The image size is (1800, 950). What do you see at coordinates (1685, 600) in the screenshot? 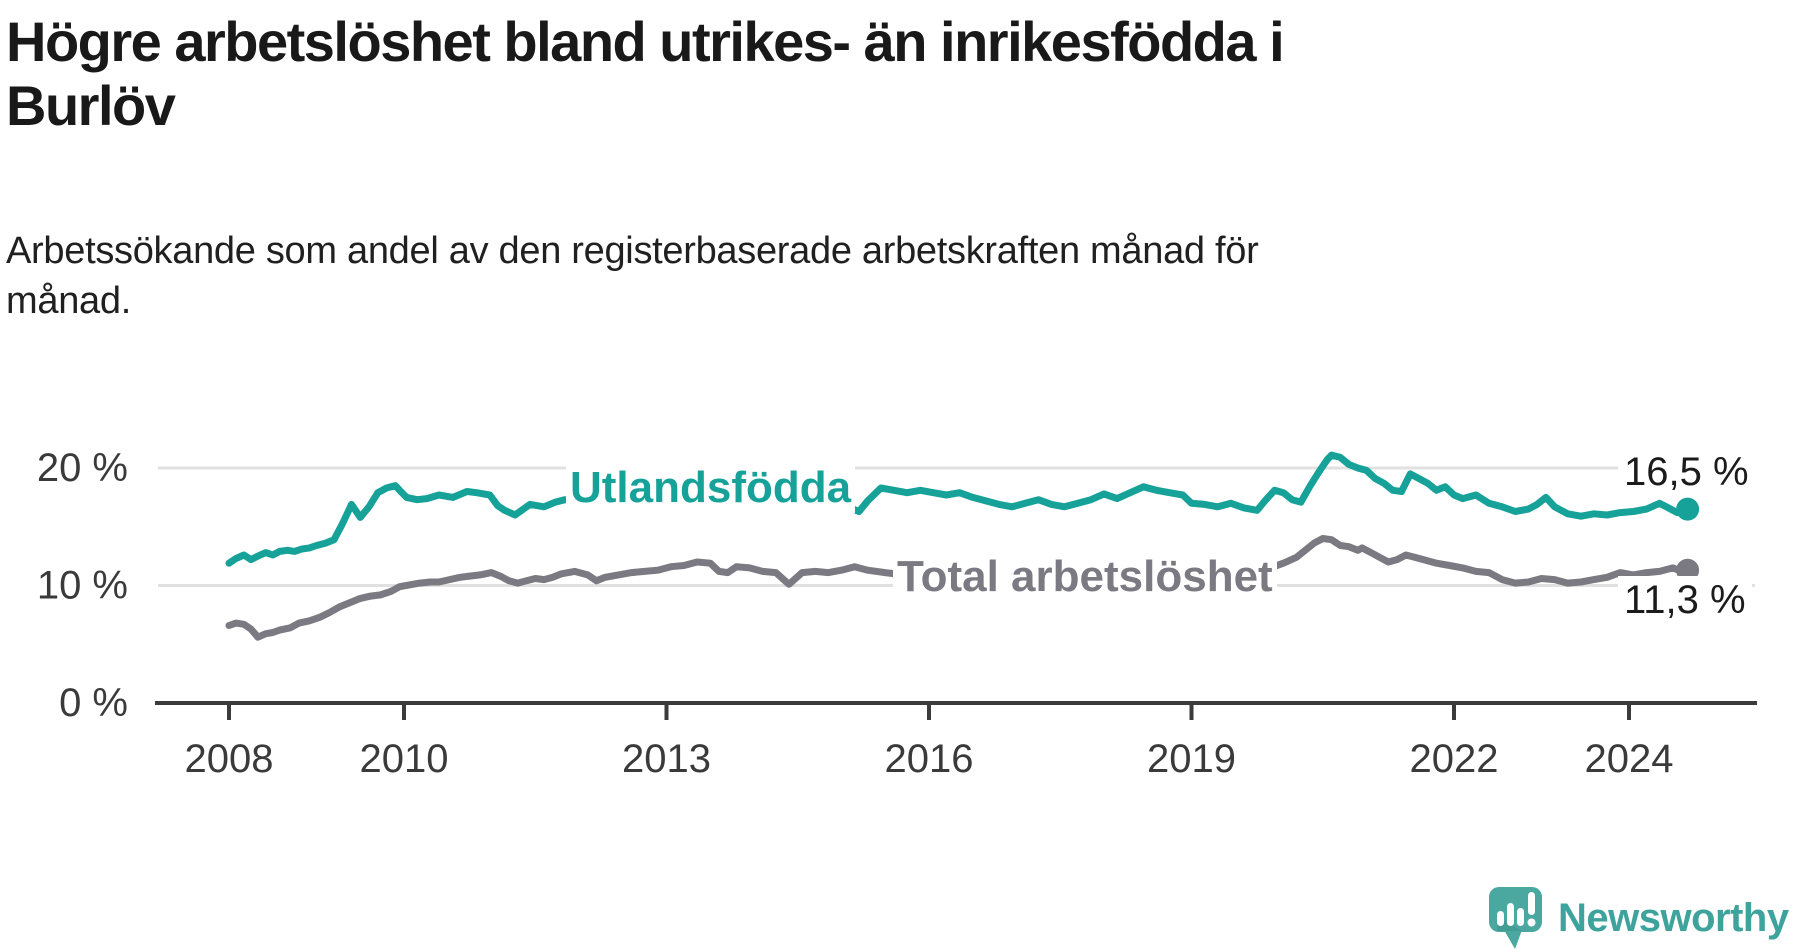
I see `end-value-label-total: 11,3 %` at bounding box center [1685, 600].